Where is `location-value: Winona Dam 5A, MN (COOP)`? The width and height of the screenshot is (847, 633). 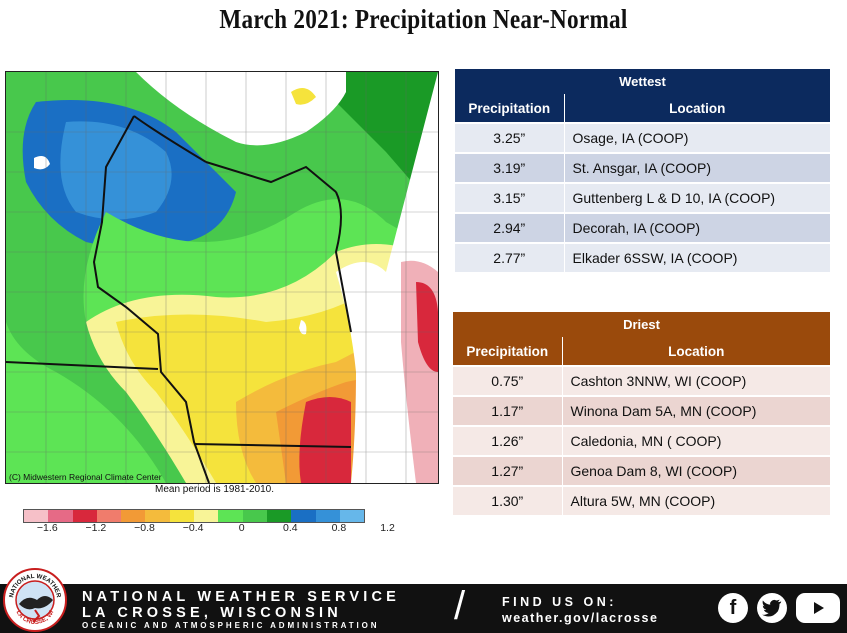
location-value: Winona Dam 5A, MN (COOP) is located at coordinates (696, 411).